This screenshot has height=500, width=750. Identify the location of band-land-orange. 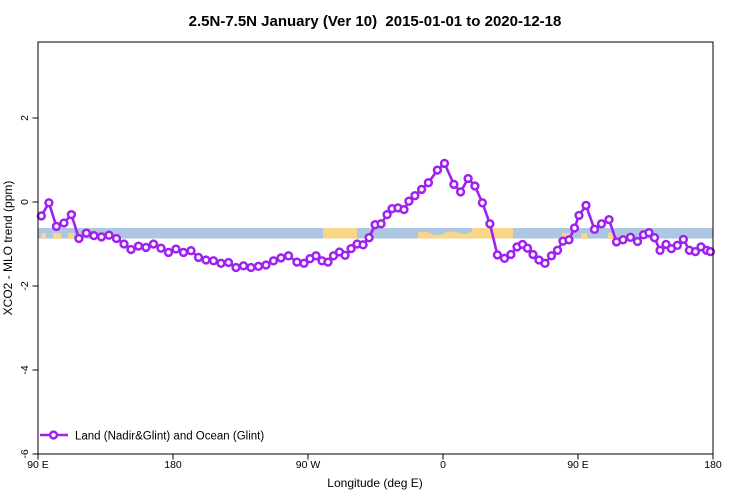
(340, 233).